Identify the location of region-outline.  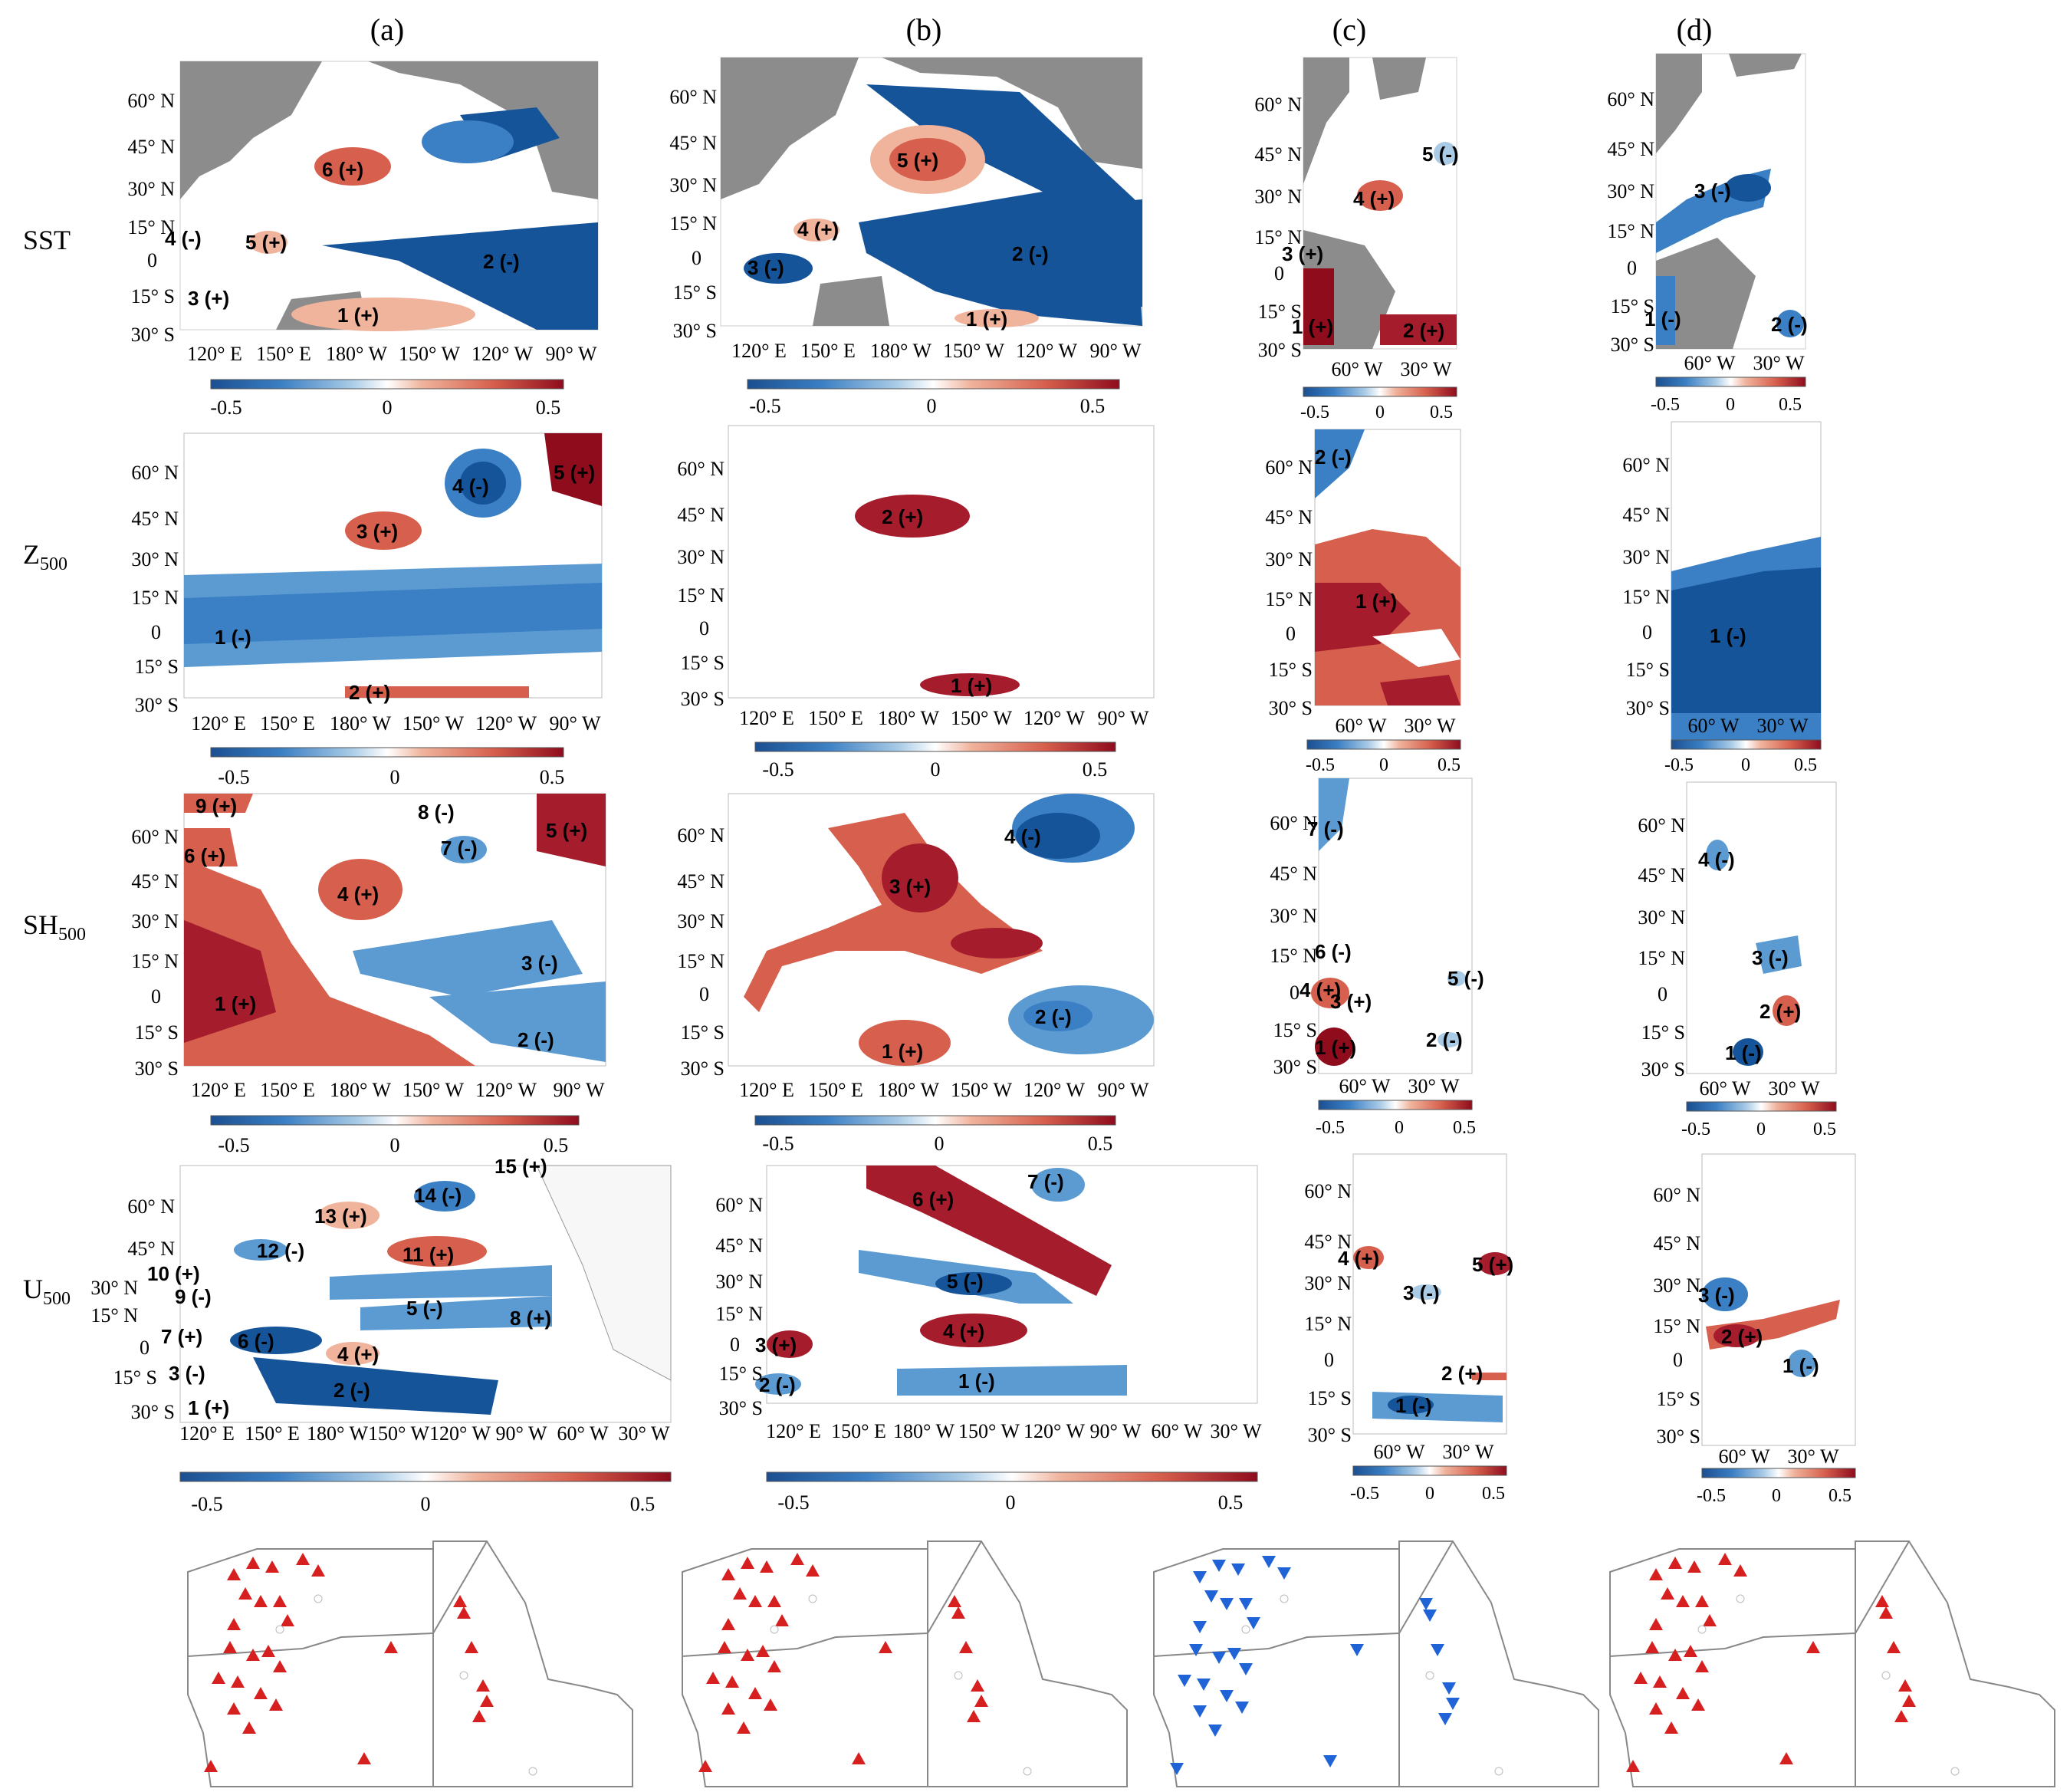
(905, 1663).